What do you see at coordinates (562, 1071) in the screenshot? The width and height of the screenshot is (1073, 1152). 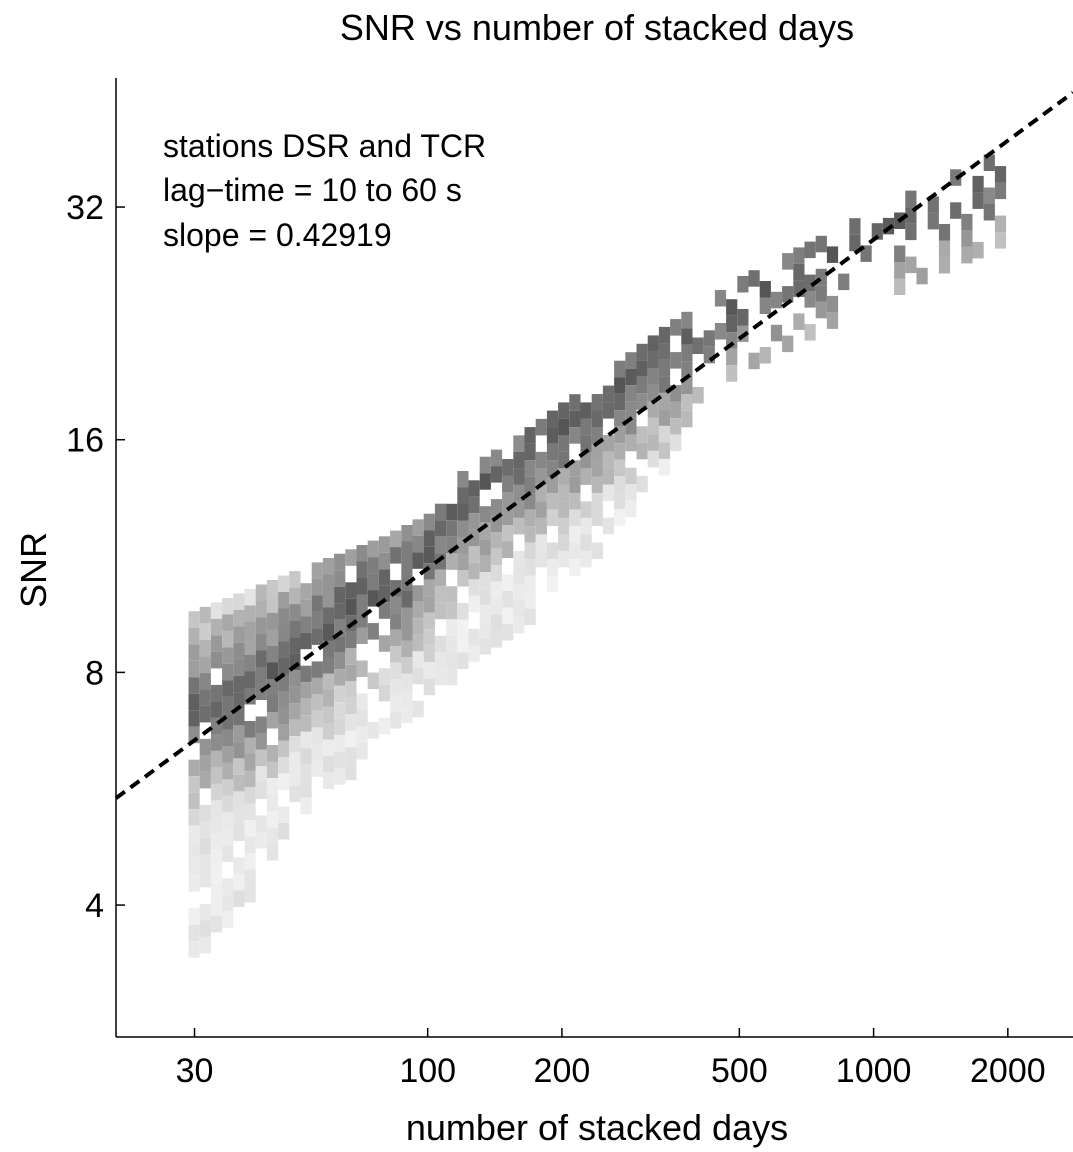 I see `x-tick-label: 200` at bounding box center [562, 1071].